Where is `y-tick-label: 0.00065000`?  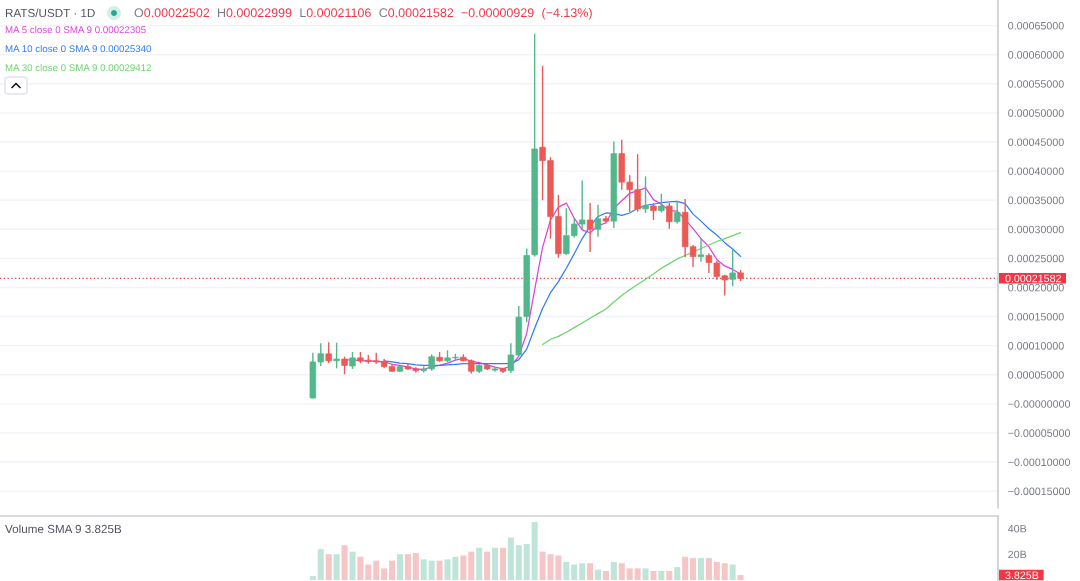 y-tick-label: 0.00065000 is located at coordinates (1036, 26).